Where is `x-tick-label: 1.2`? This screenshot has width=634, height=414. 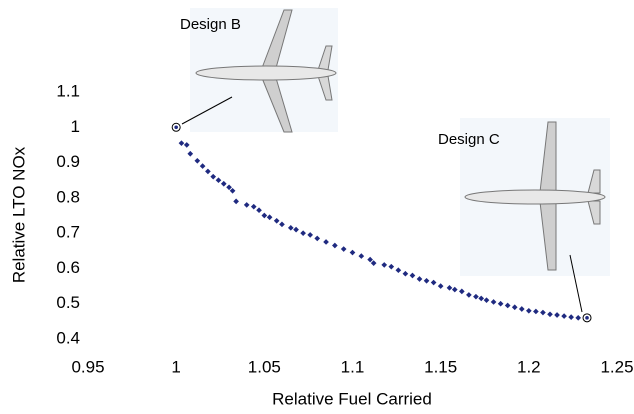
x-tick-label: 1.2 is located at coordinates (529, 366).